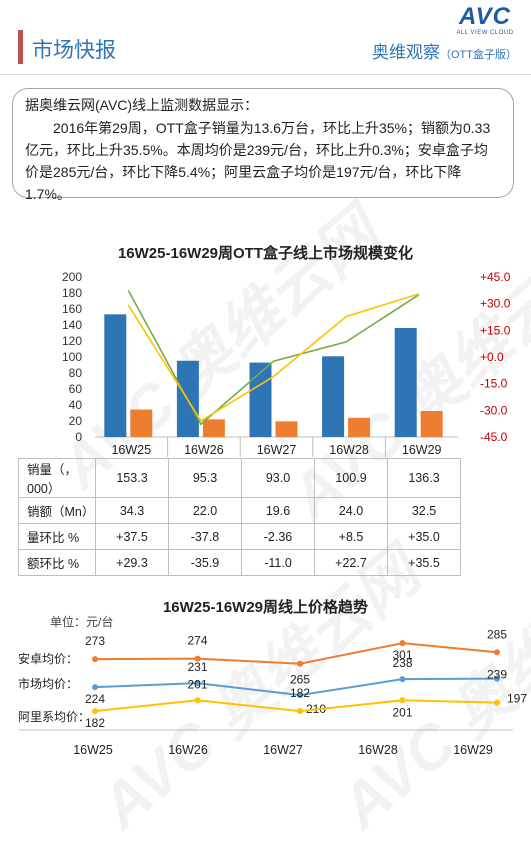  I want to click on header-subtitle-small: （OTT盒子版）, so click(478, 55).